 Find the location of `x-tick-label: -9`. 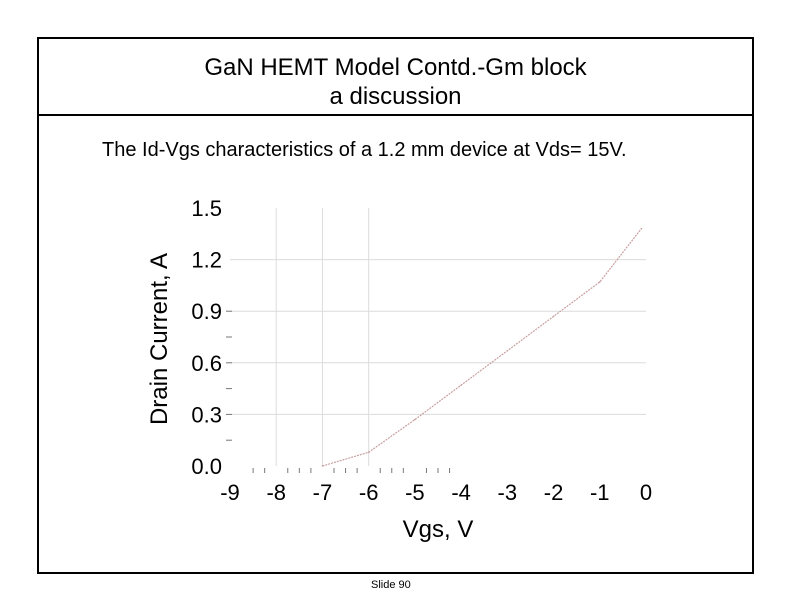

x-tick-label: -9 is located at coordinates (230, 492).